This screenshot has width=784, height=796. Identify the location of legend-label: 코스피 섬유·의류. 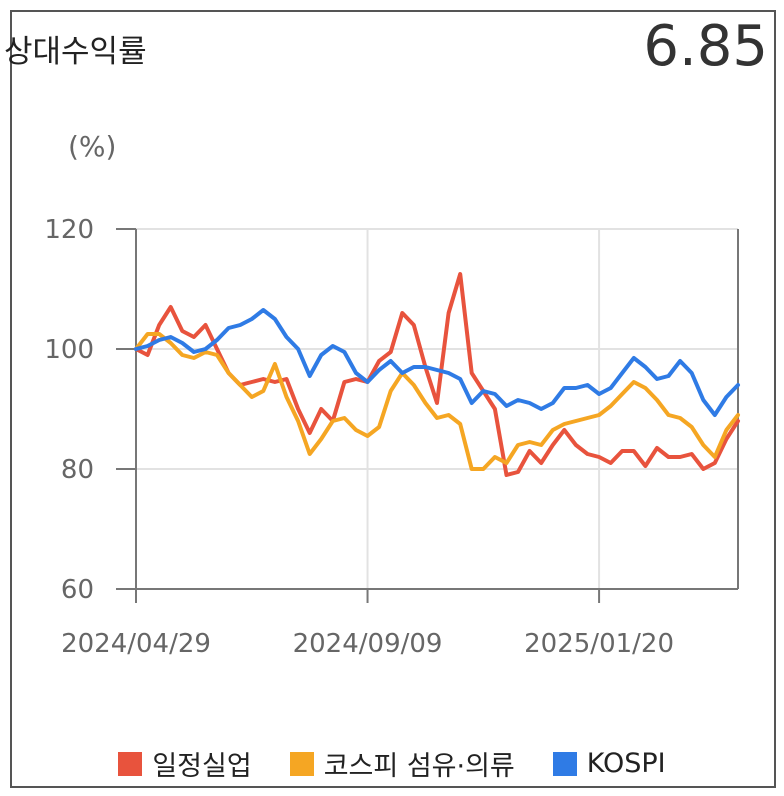
(419, 766).